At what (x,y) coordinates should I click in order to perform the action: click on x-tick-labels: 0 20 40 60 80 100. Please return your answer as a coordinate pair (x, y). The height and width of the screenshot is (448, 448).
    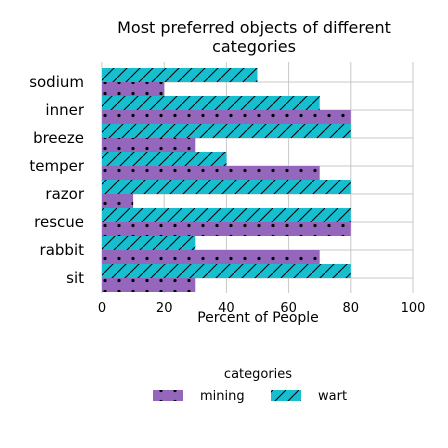
    Looking at the image, I should click on (262, 308).